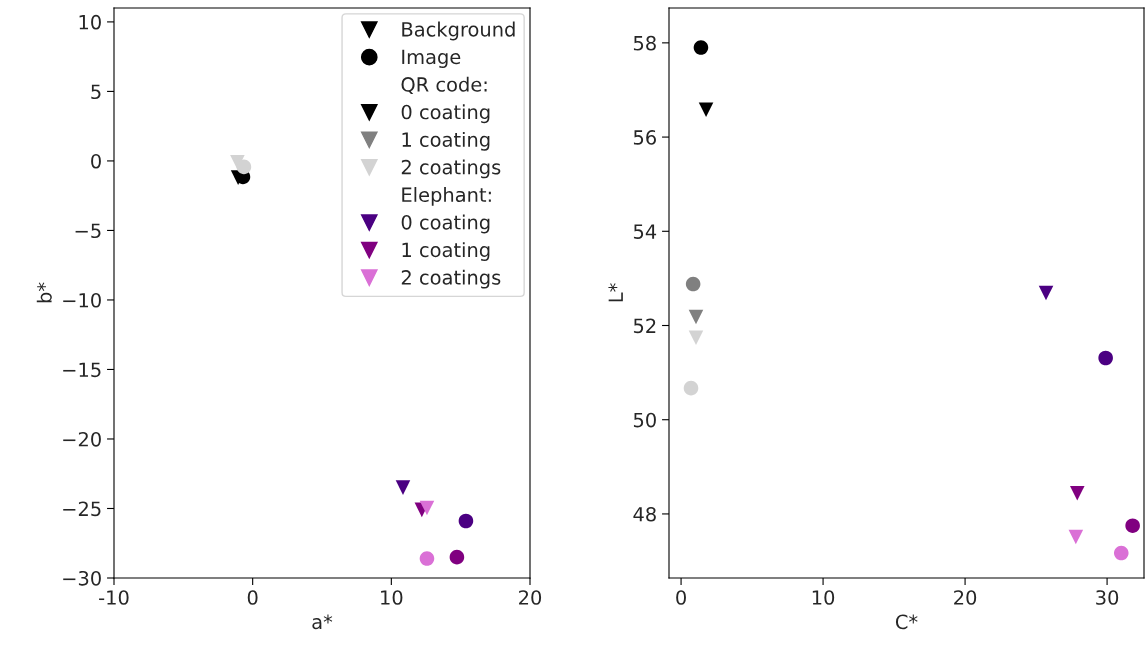 The height and width of the screenshot is (647, 1145). I want to click on annotation: QR code:, so click(444, 85).